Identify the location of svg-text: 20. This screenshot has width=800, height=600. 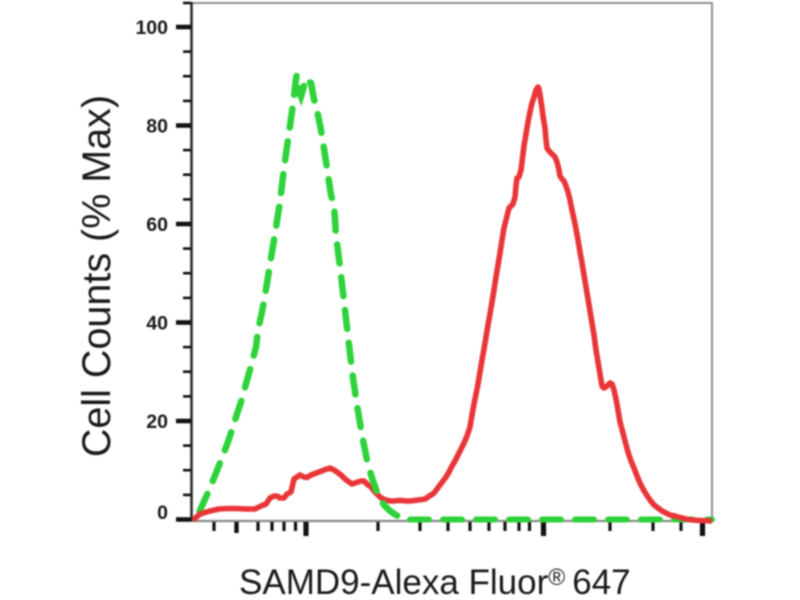
(157, 422).